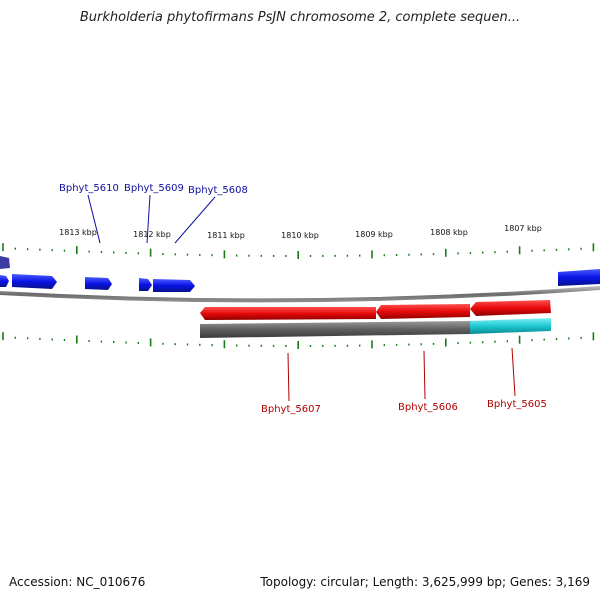  I want to click on forward-gene-labels: Bphyt_5610 Bphyt_5609 Bphyt_5608, so click(153, 213).